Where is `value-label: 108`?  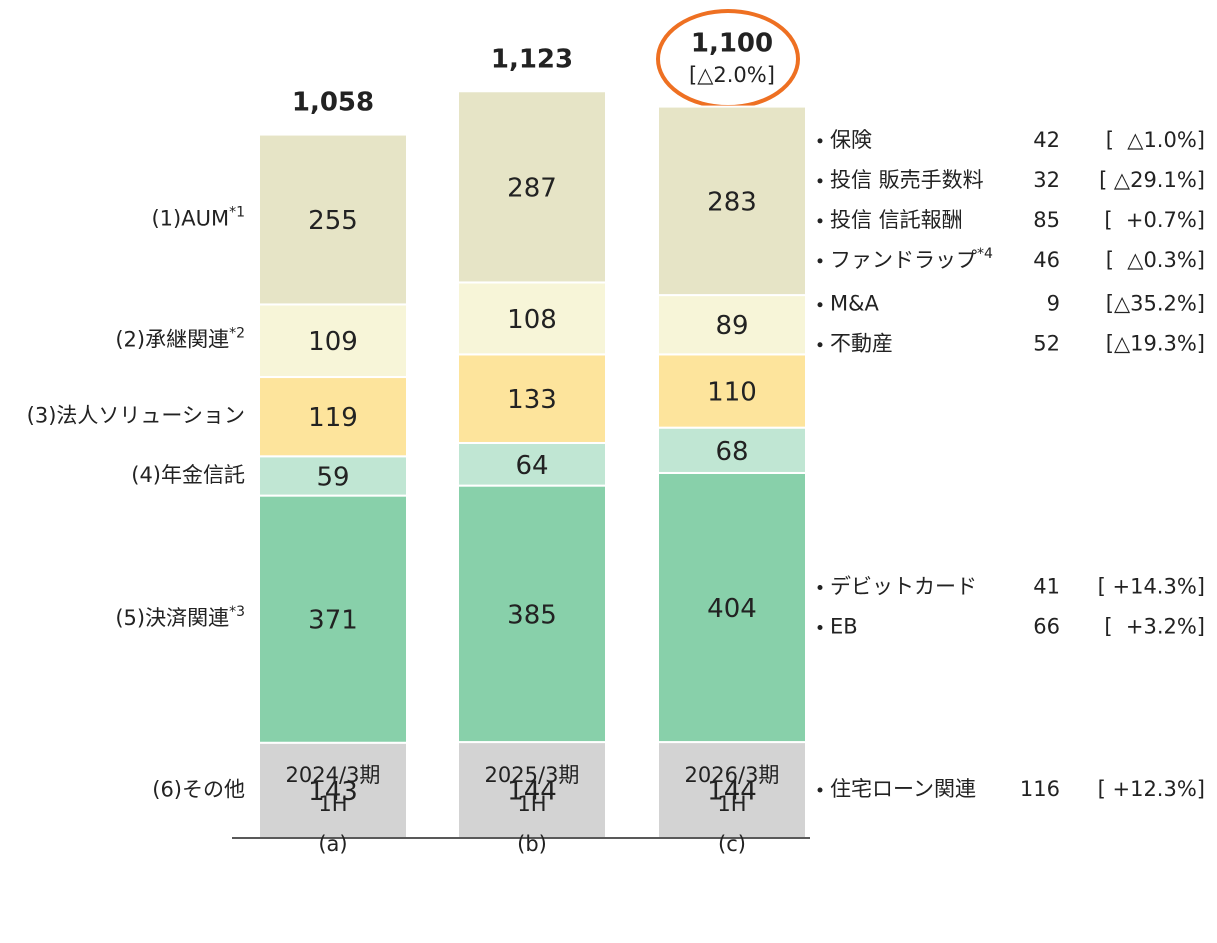 value-label: 108 is located at coordinates (532, 320).